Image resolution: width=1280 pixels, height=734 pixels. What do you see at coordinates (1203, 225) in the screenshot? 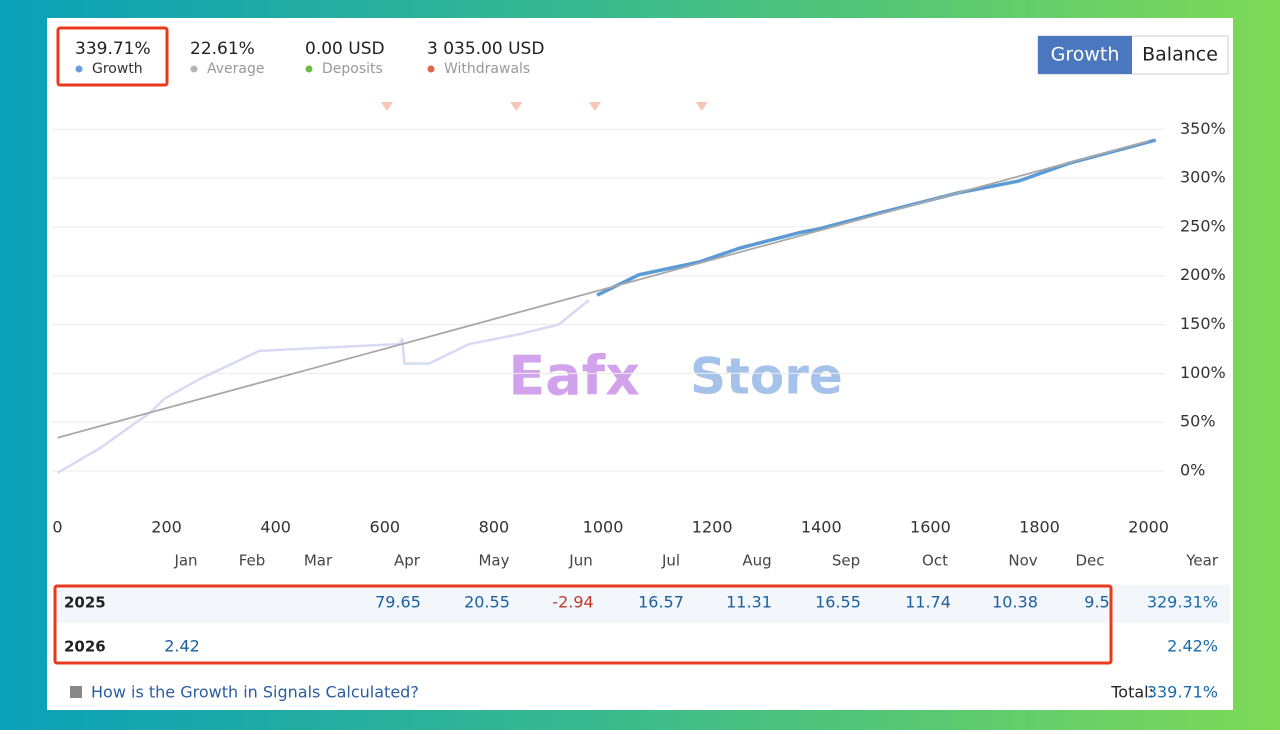
I see `y-tick-label: 250%` at bounding box center [1203, 225].